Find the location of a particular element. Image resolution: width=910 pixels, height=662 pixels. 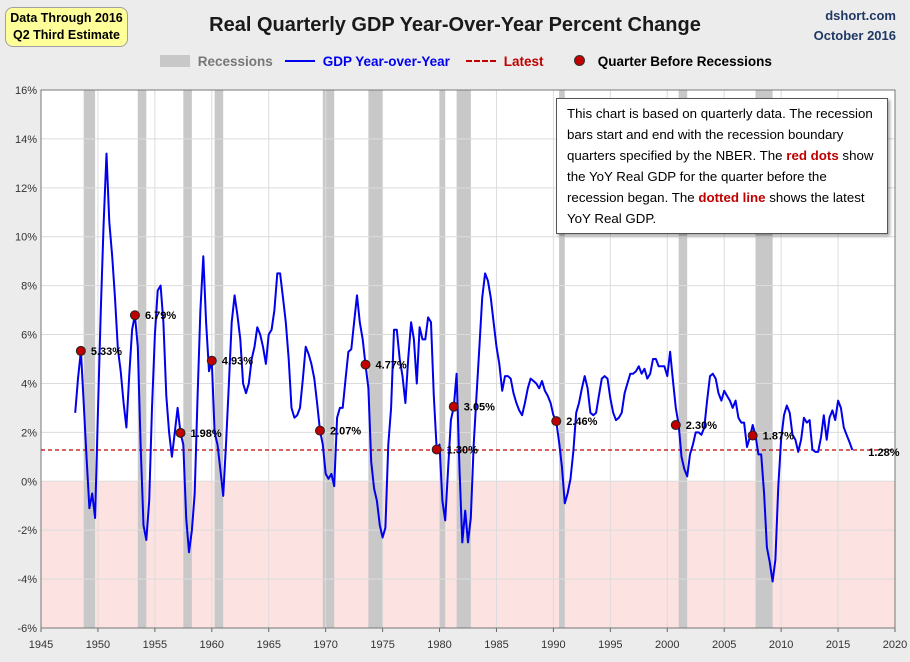

x-tick-label: 2000 is located at coordinates (667, 645).